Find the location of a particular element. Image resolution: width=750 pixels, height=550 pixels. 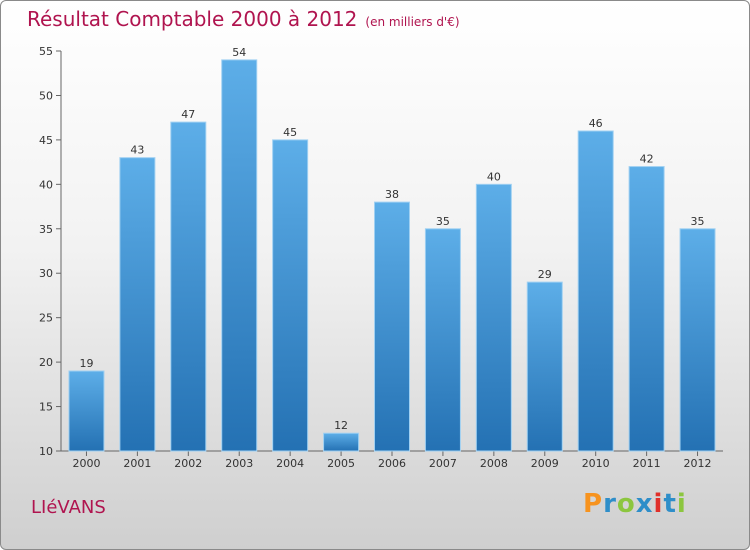

x-tick-label-2007: 2007 is located at coordinates (443, 463).